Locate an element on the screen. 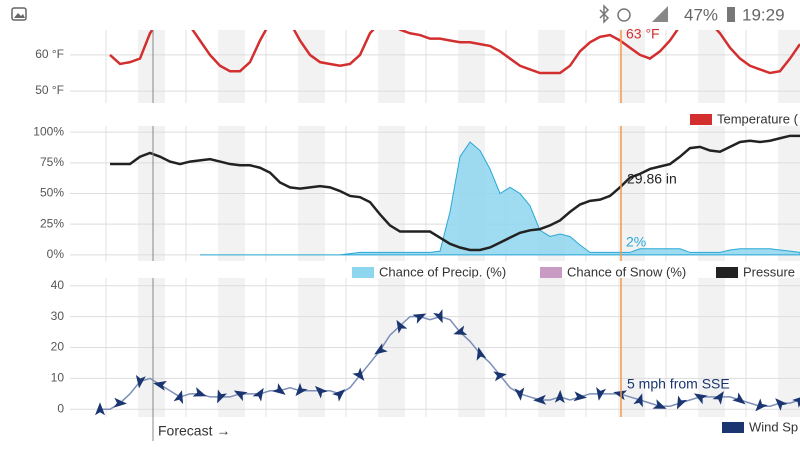 The width and height of the screenshot is (800, 450). line is located at coordinates (454, 52).